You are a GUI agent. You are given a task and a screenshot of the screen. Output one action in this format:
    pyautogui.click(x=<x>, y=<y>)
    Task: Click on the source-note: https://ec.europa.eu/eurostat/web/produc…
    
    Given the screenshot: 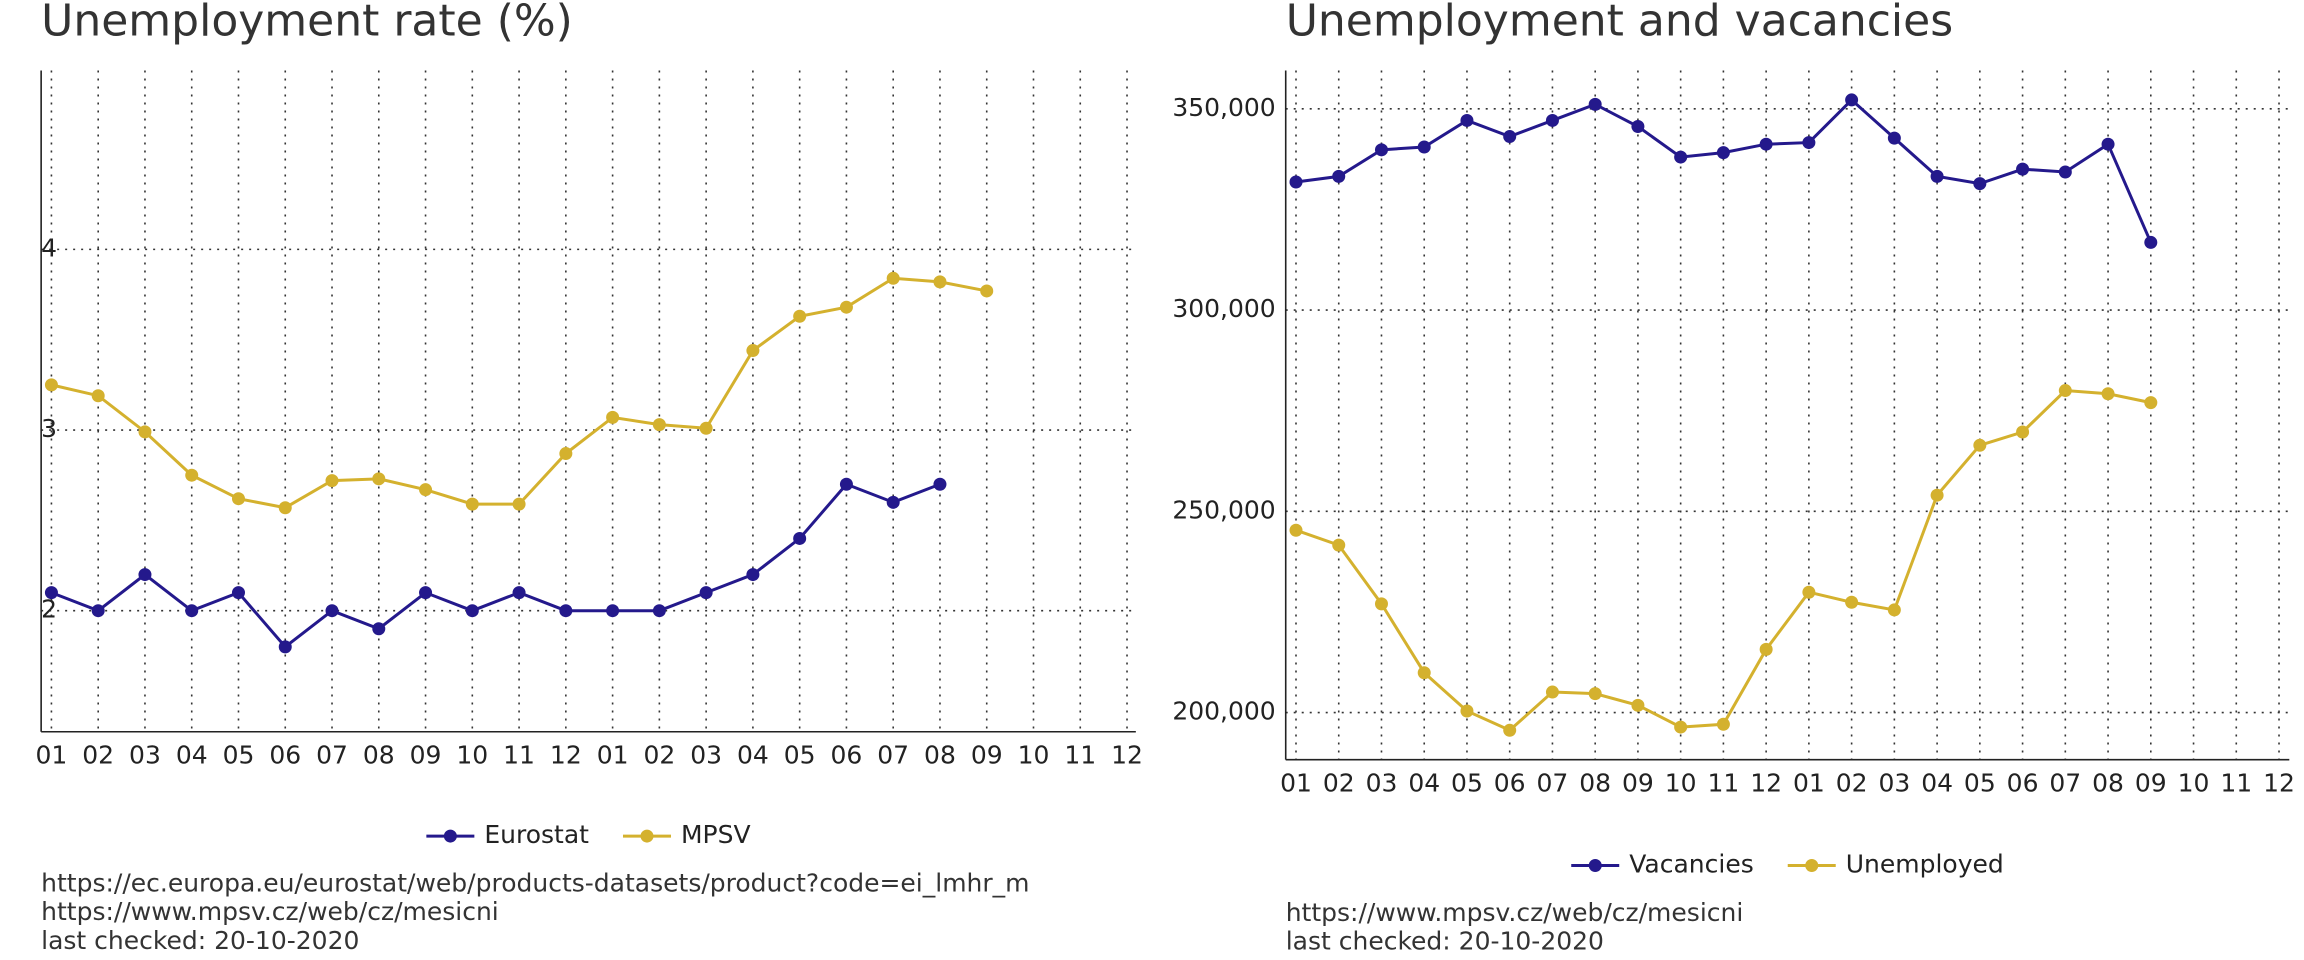 What is the action you would take?
    pyautogui.click(x=535, y=883)
    